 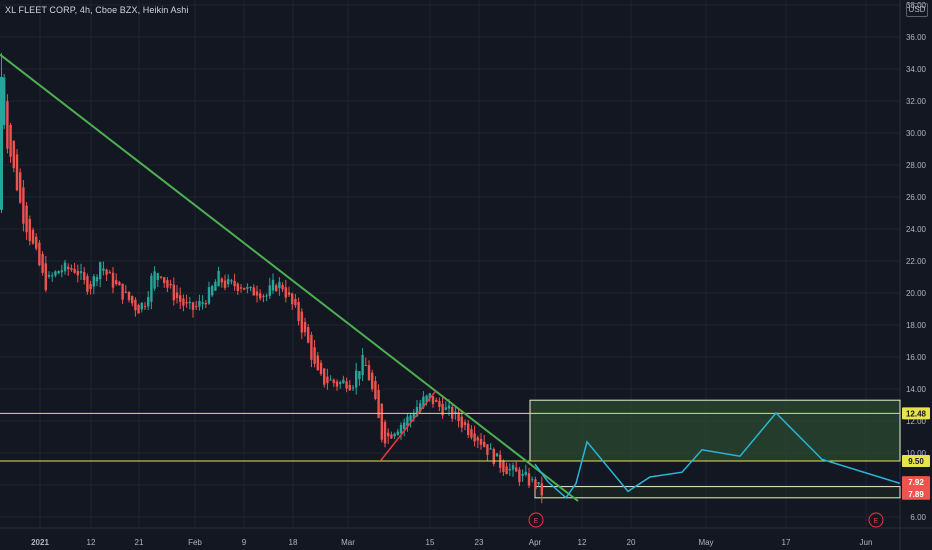 I want to click on level-price-tag-bg, so click(x=916, y=413).